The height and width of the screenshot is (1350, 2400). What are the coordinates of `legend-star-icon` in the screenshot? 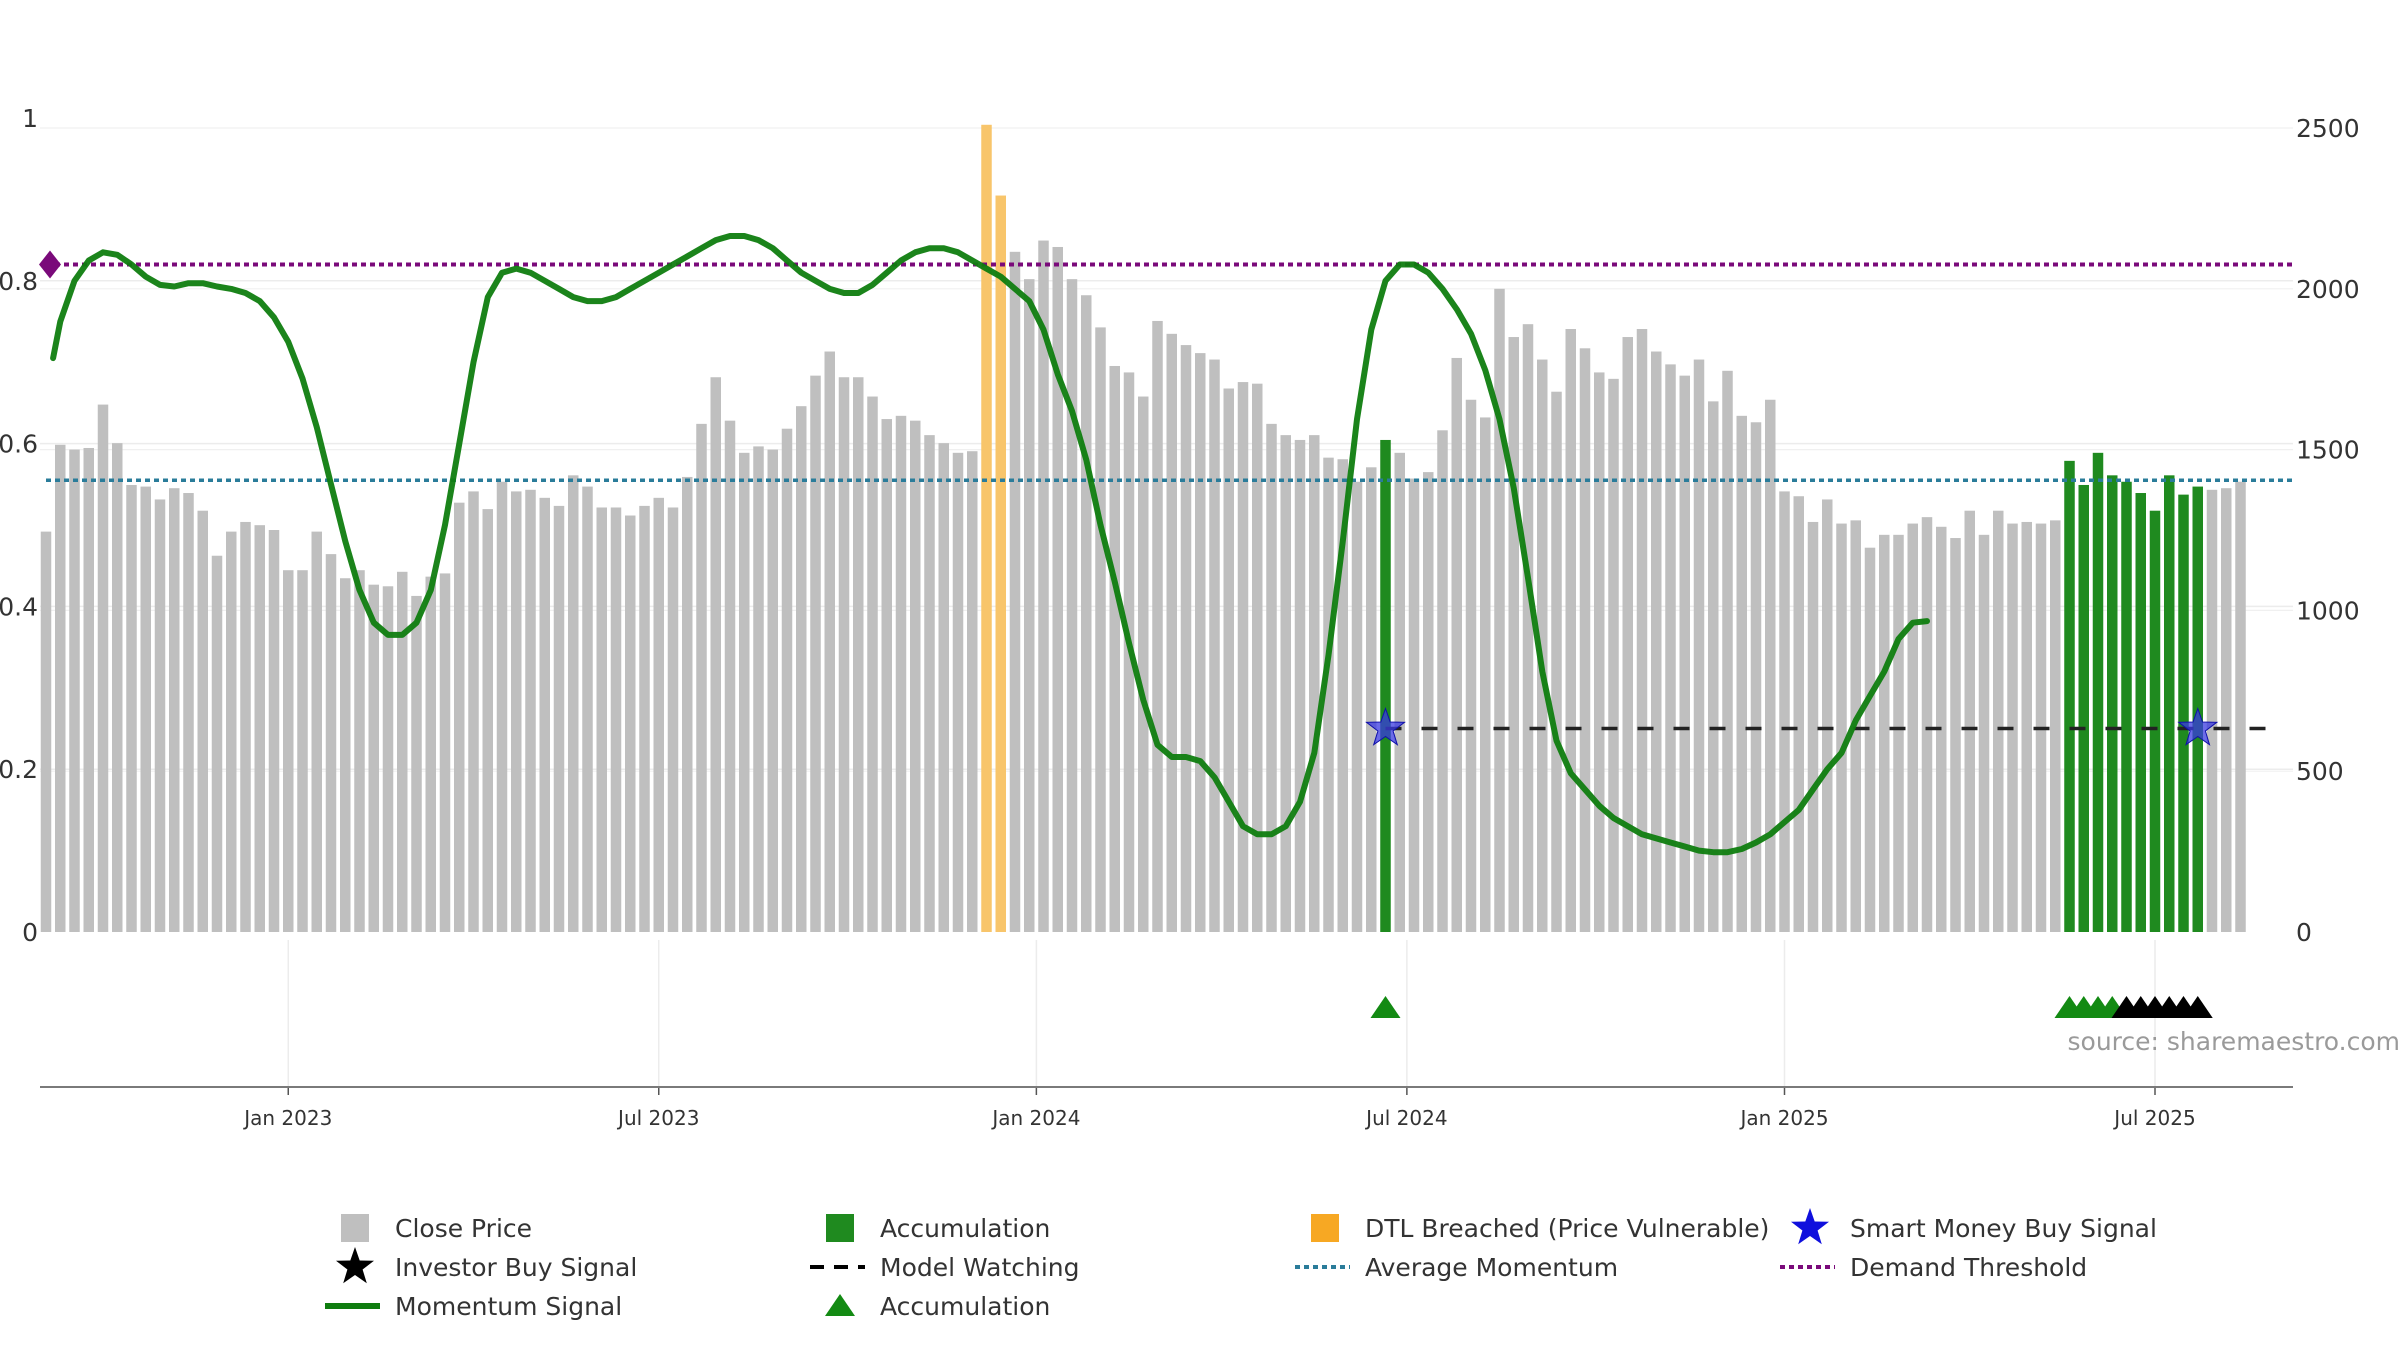 It's located at (1810, 1226).